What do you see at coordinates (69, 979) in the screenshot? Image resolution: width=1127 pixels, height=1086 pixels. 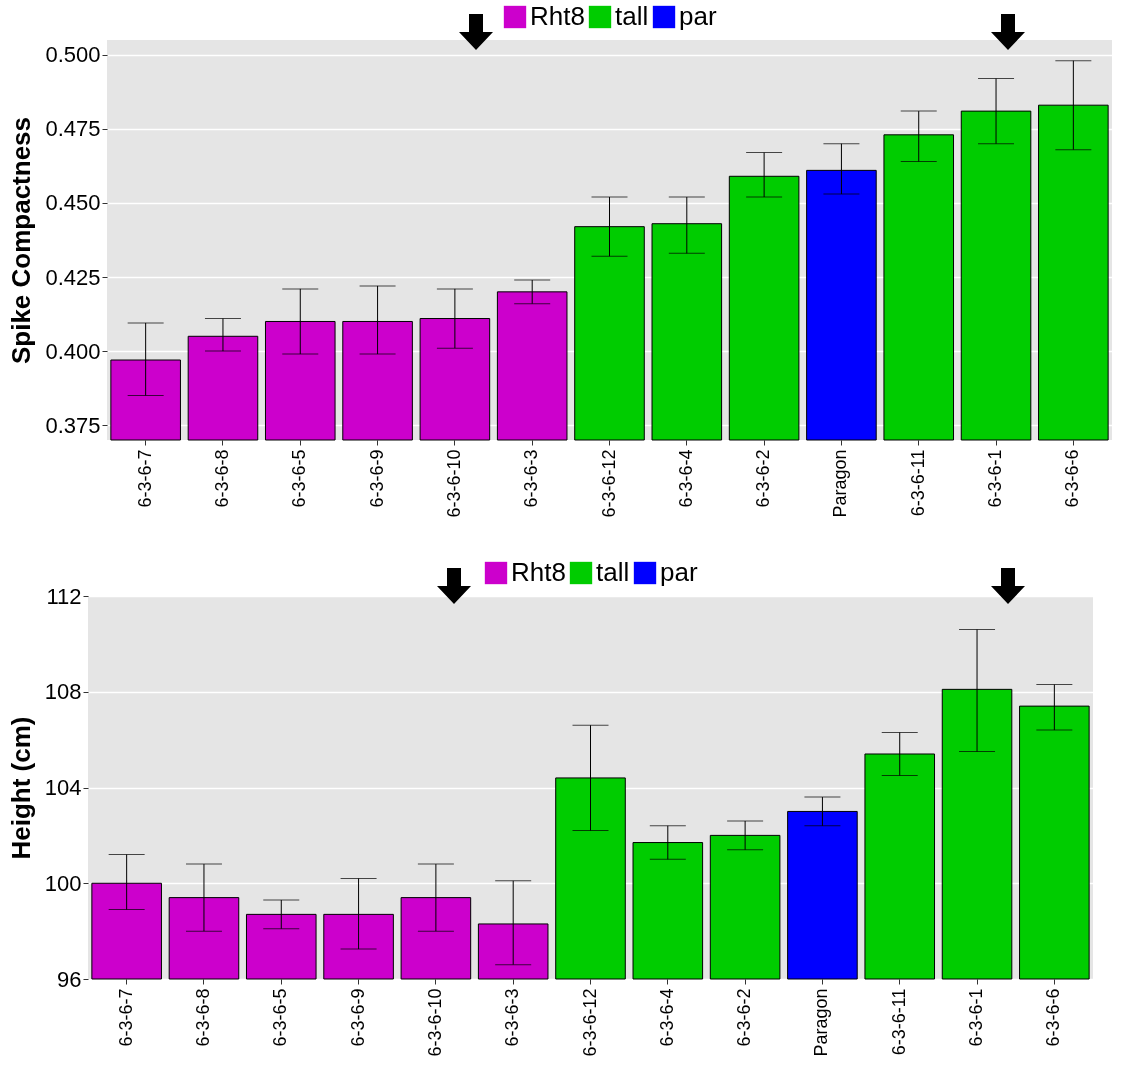 I see `y-tick-label: 96` at bounding box center [69, 979].